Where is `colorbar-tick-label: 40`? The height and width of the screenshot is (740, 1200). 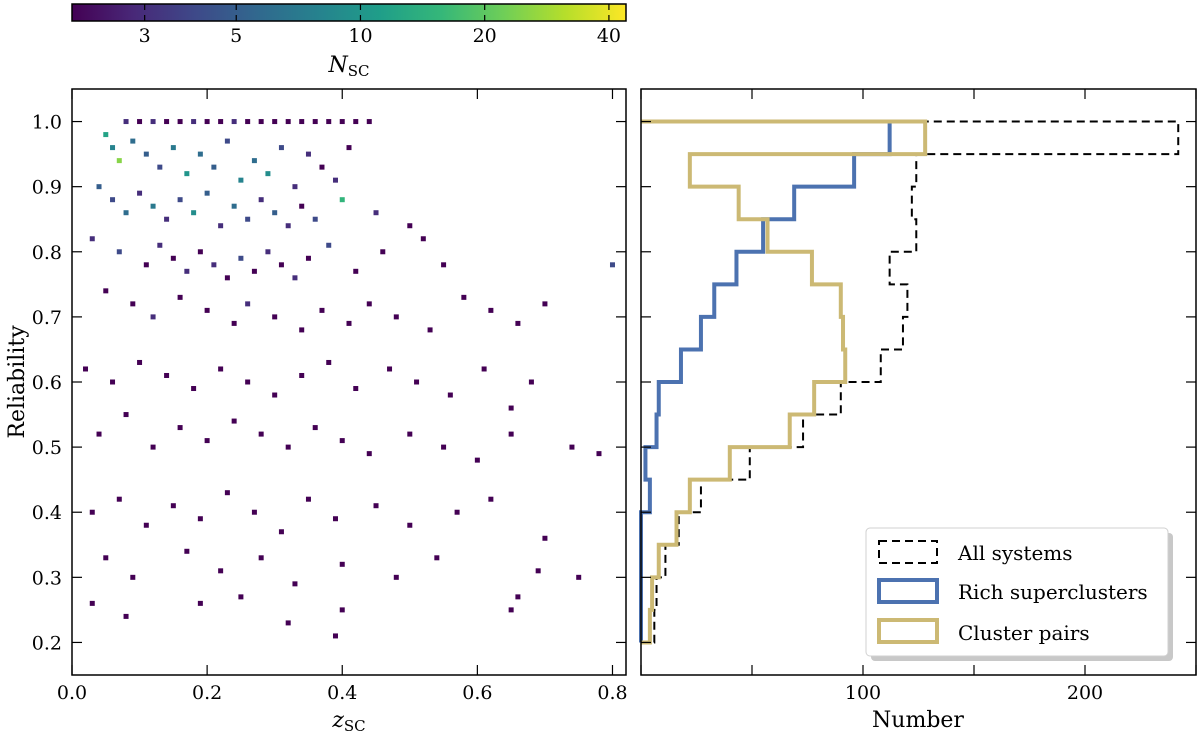 colorbar-tick-label: 40 is located at coordinates (609, 36).